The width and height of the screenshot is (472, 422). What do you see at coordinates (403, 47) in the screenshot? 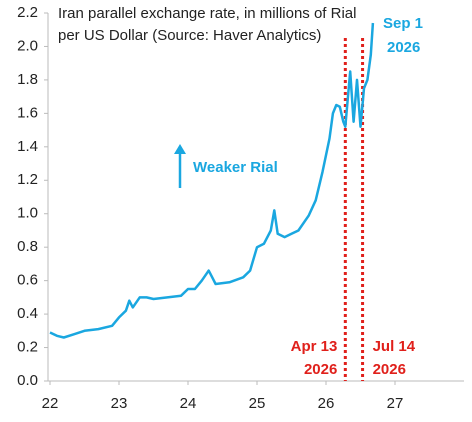
I see `end-label: 2026` at bounding box center [403, 47].